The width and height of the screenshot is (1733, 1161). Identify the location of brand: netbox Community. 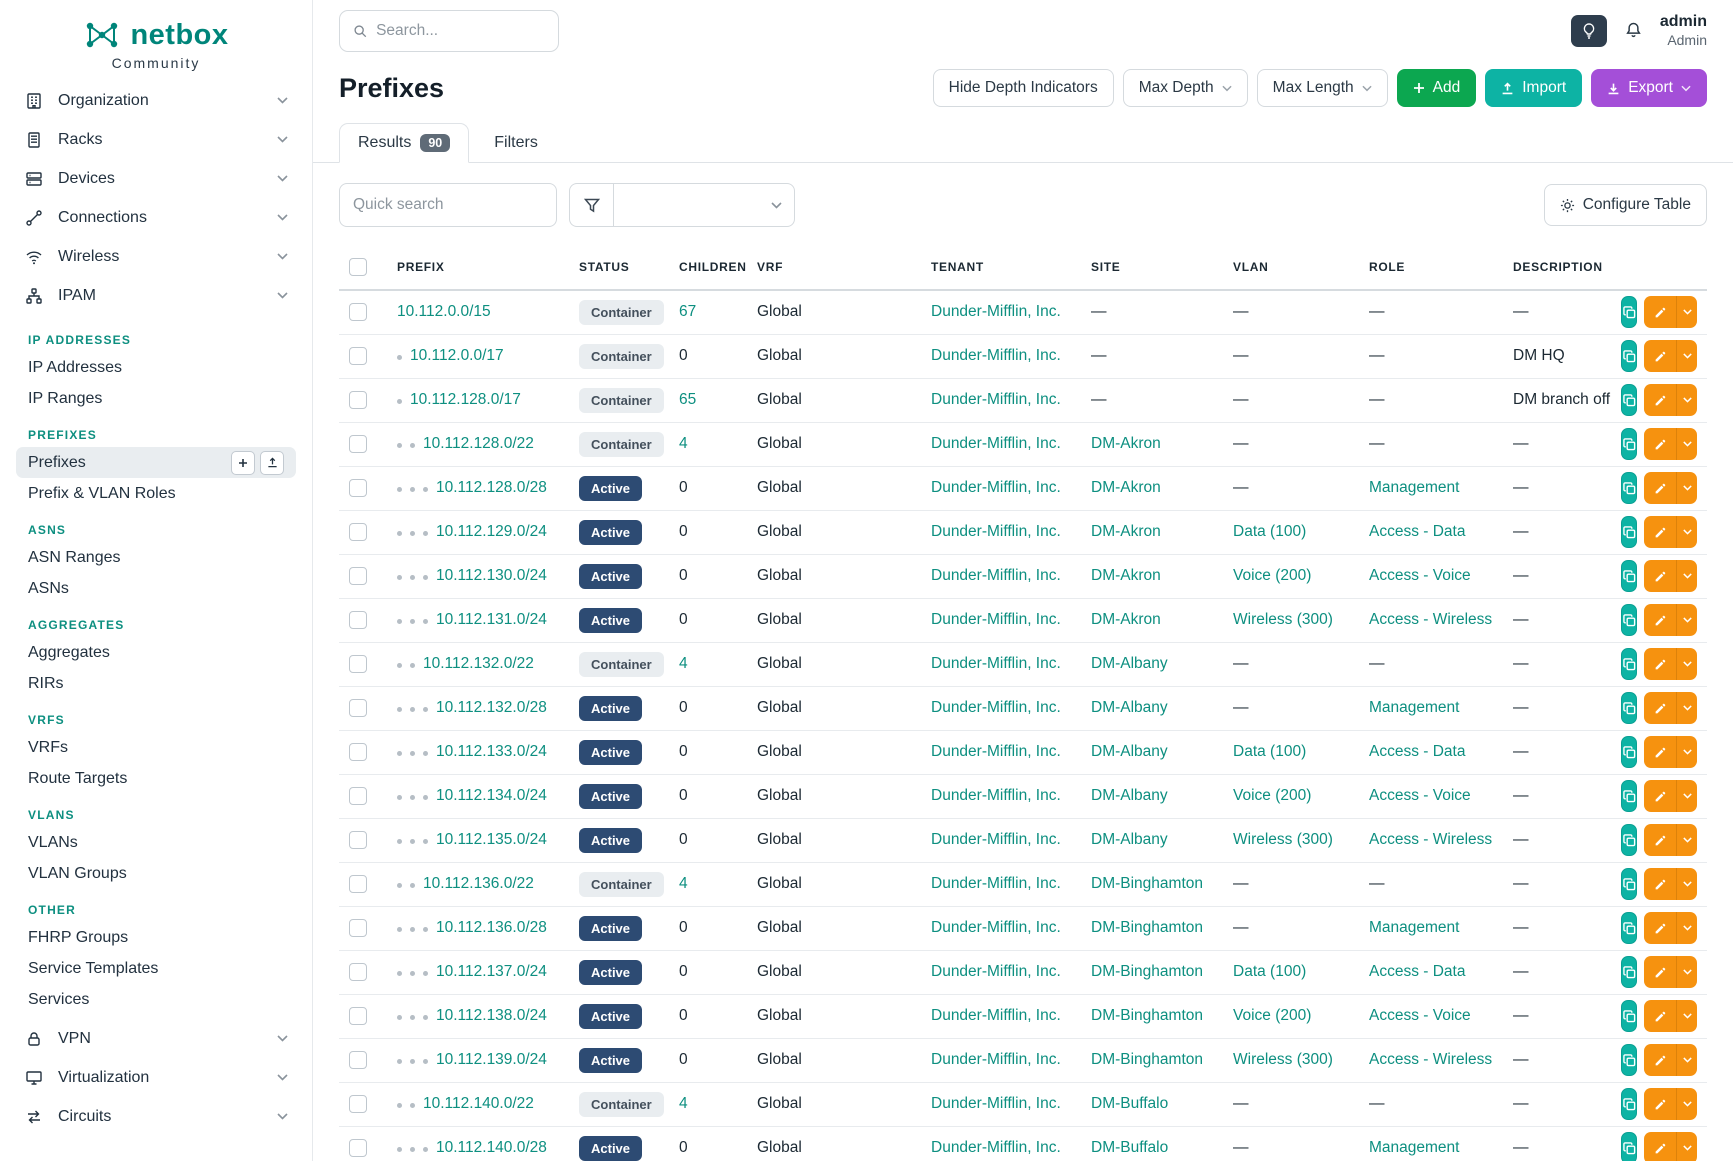
(156, 46).